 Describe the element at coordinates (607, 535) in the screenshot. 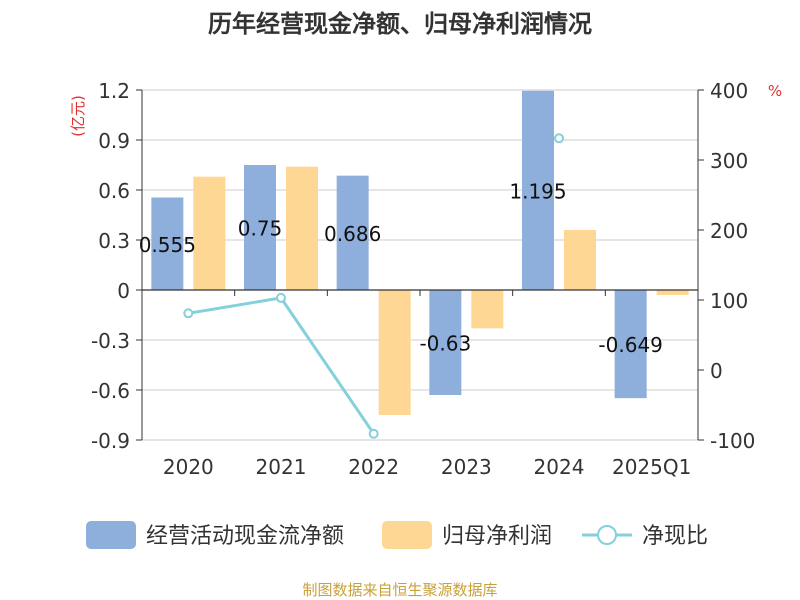

I see `legend-marker-net-cash-ratio` at that location.